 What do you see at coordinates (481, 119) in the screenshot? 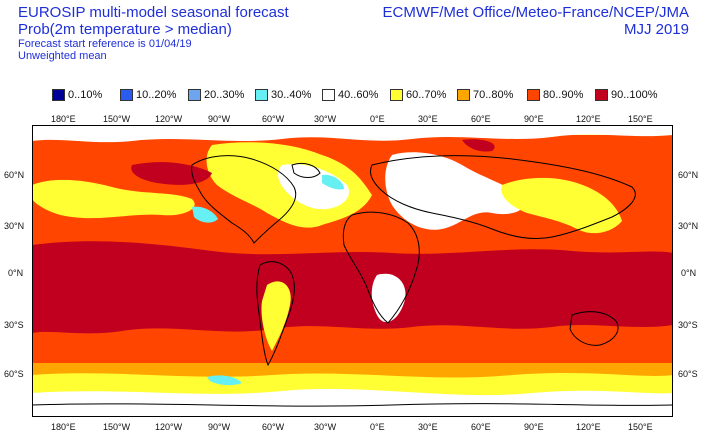
I see `lon-tick-top: 60°E` at bounding box center [481, 119].